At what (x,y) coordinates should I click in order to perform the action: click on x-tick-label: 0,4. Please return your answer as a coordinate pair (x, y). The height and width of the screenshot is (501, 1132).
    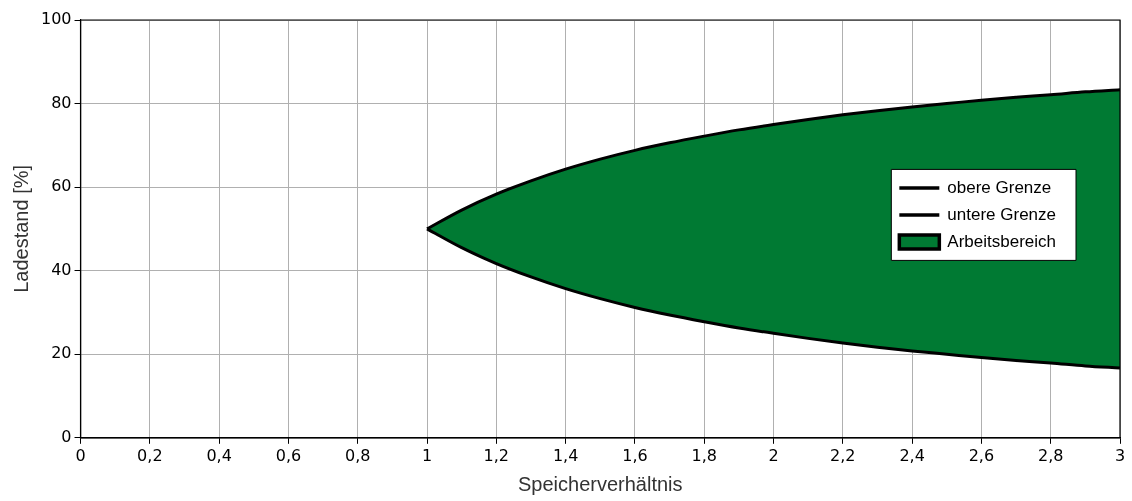
    Looking at the image, I should click on (219, 455).